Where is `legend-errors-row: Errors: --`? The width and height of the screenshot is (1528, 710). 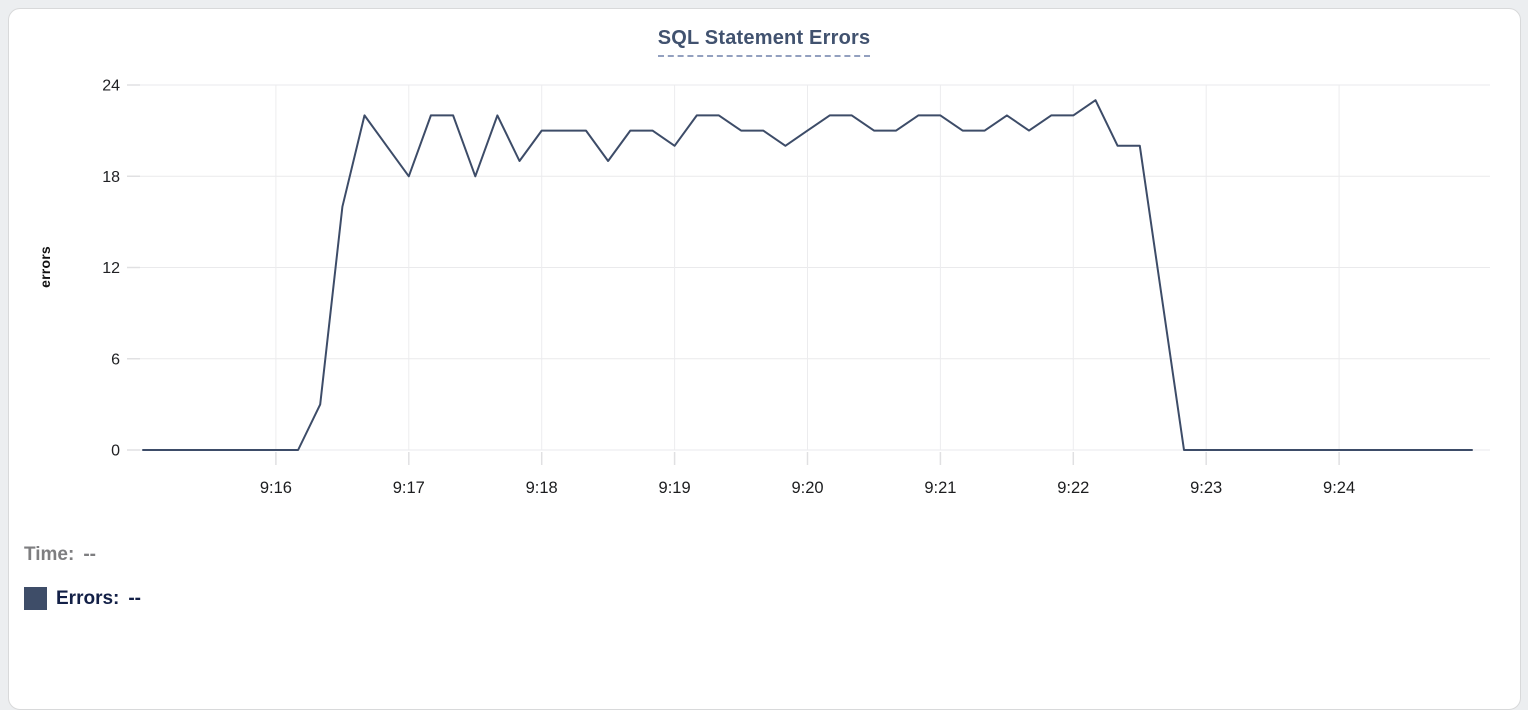
legend-errors-row: Errors: -- is located at coordinates (82, 598).